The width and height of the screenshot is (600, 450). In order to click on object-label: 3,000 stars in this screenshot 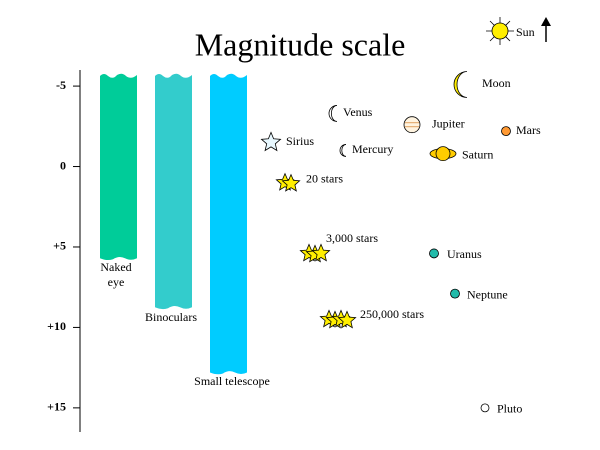, I will do `click(352, 238)`.